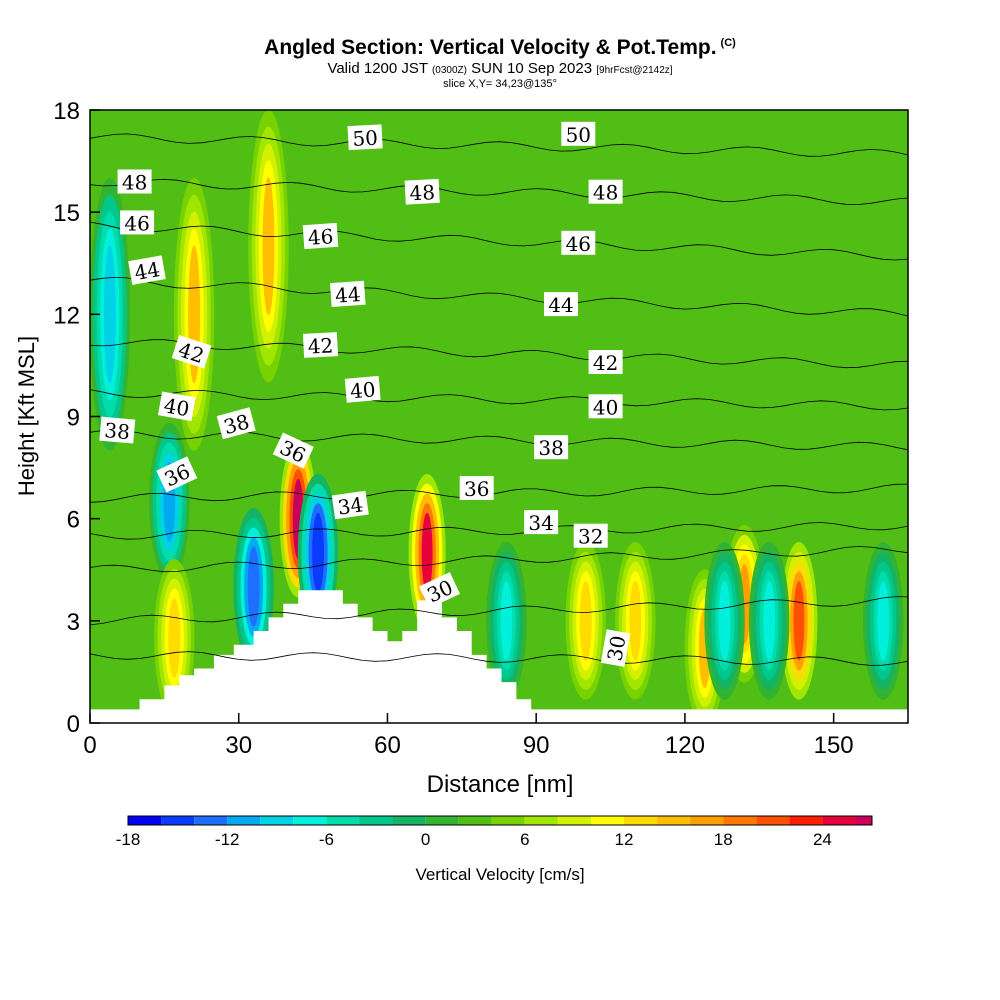  I want to click on y-tick-label: 9, so click(73, 418).